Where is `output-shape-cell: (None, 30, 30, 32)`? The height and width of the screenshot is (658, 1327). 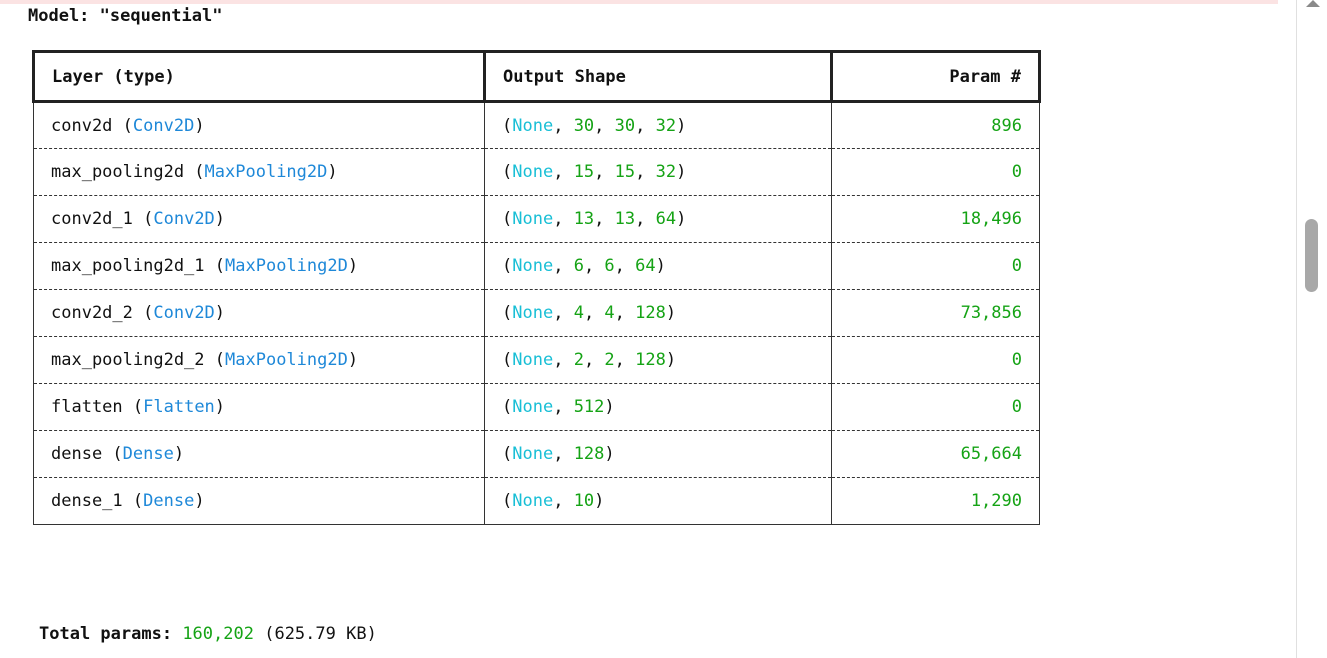
output-shape-cell: (None, 30, 30, 32) is located at coordinates (658, 125).